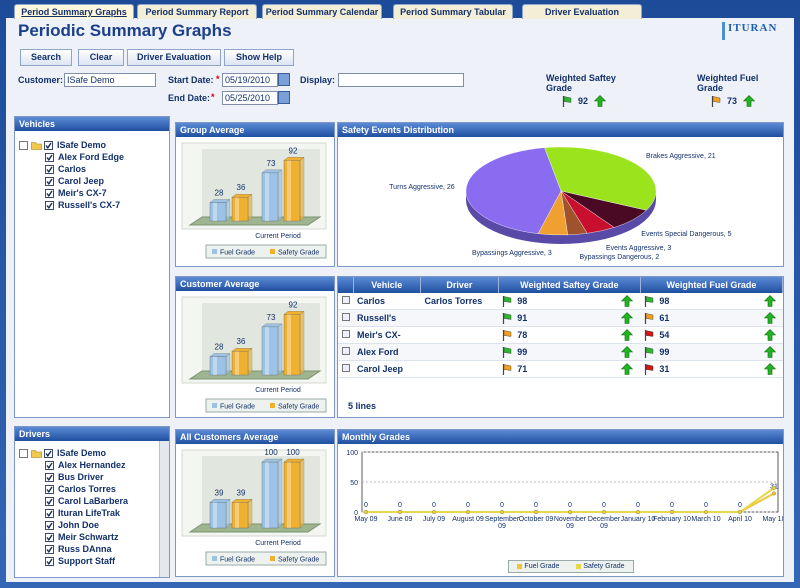  I want to click on legend-box, so click(266, 251).